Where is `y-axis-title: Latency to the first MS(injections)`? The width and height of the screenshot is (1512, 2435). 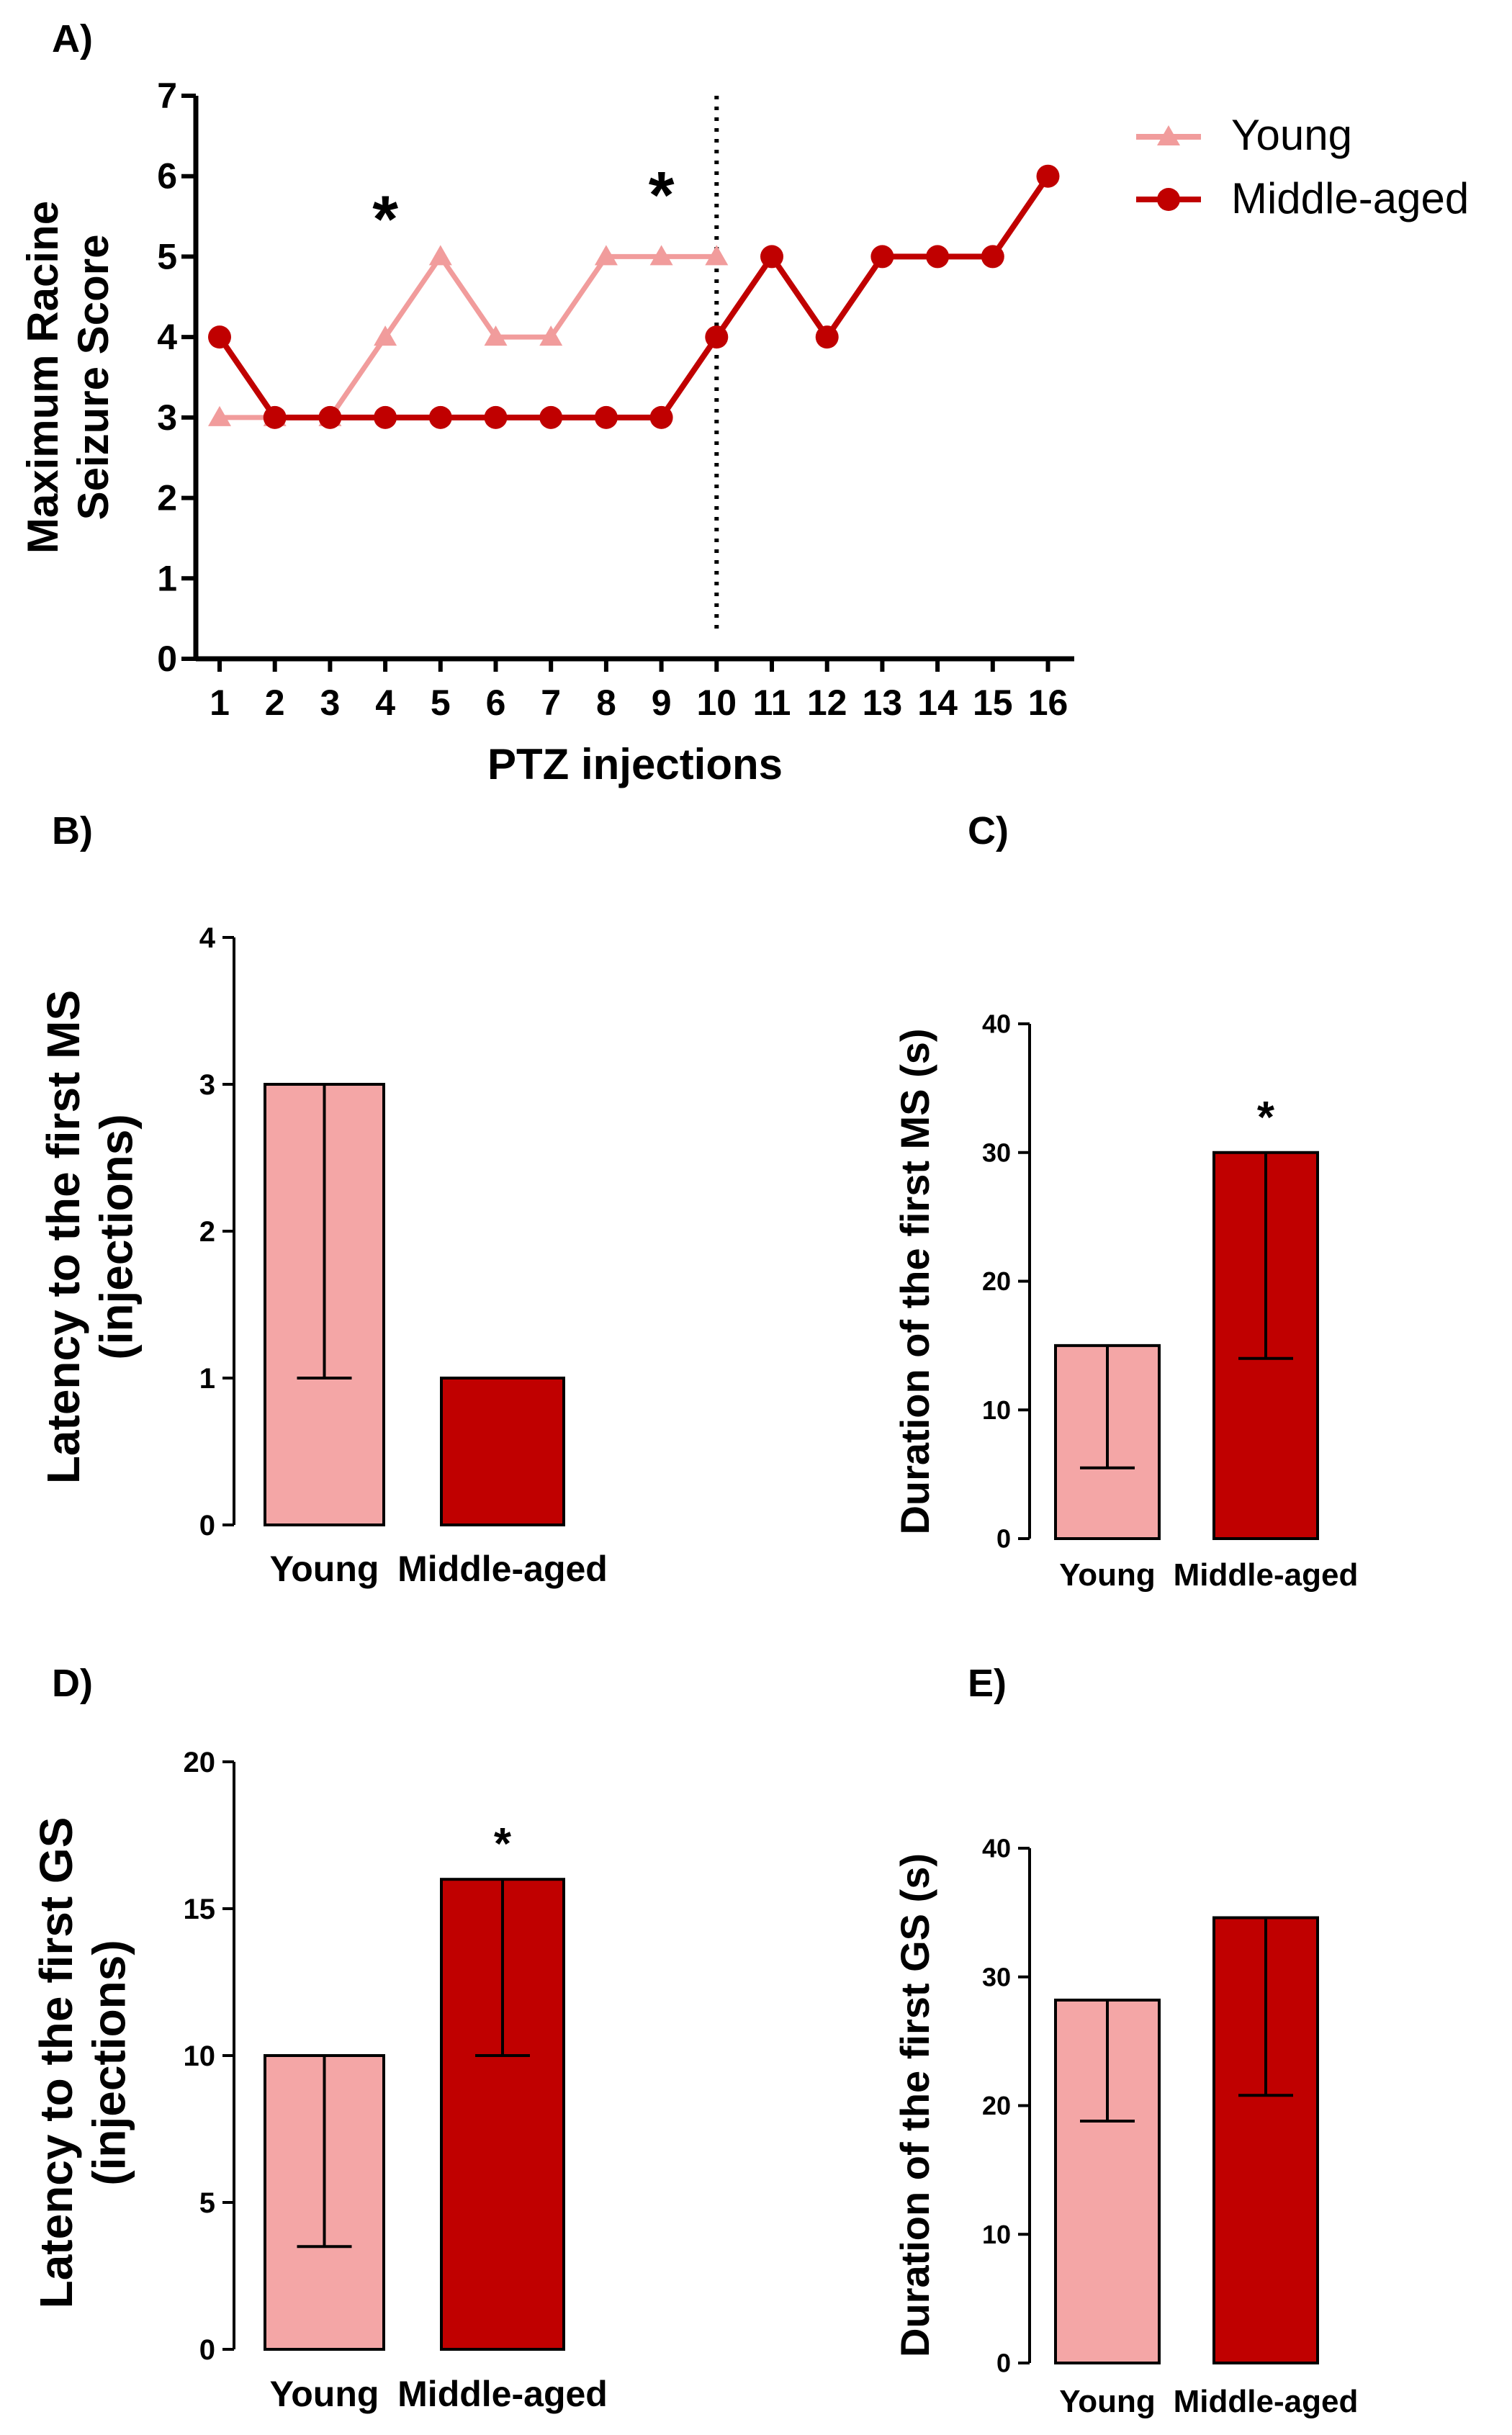
y-axis-title: Latency to the first MS(injections) is located at coordinates (90, 1237).